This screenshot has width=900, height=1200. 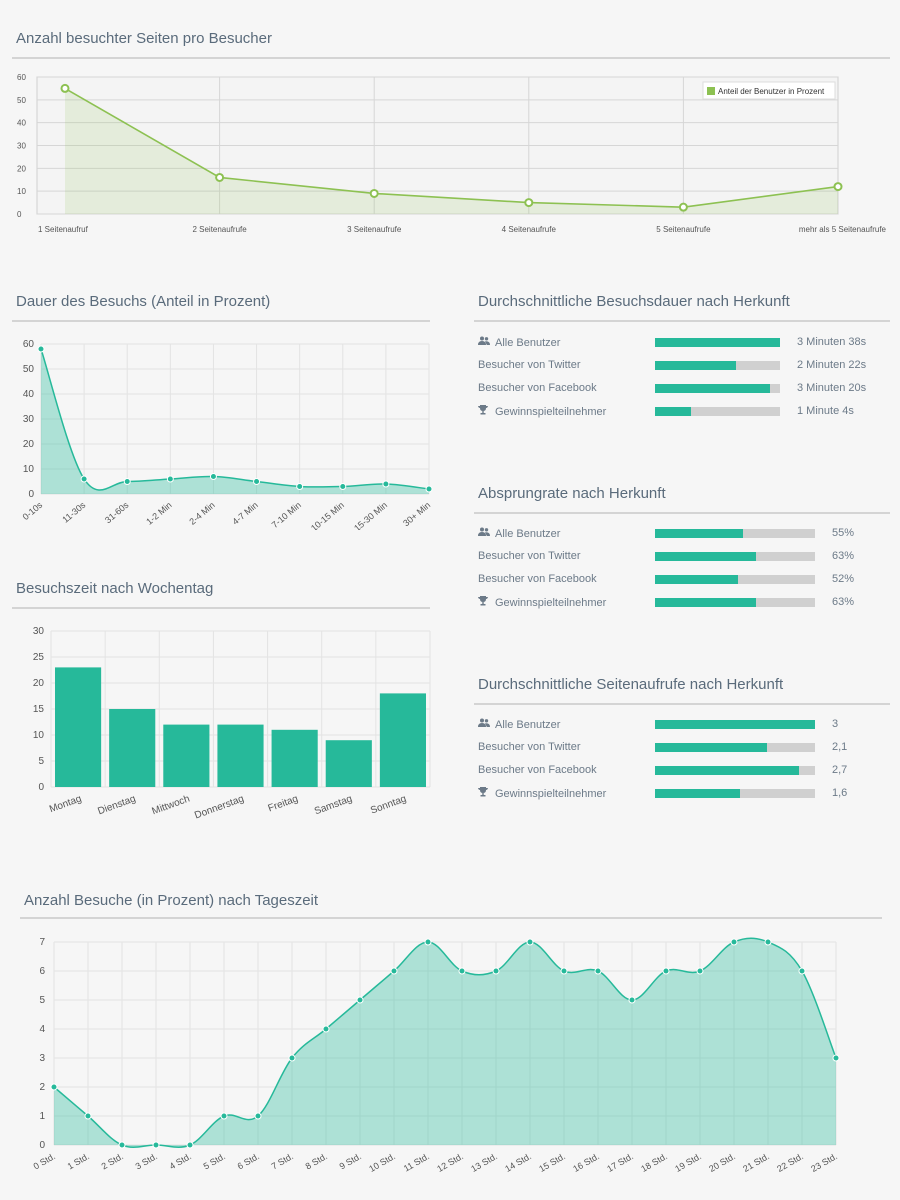 I want to click on bar-row-label-text: Gewinnspielteilnehmer, so click(x=551, y=603).